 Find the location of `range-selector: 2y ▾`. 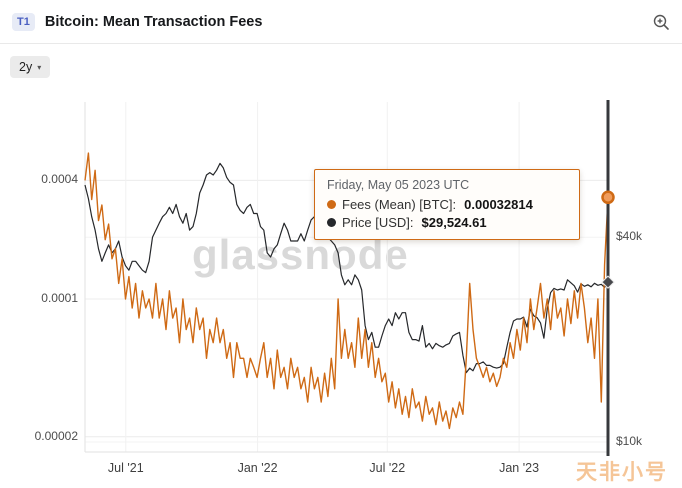

range-selector: 2y ▾ is located at coordinates (30, 67).